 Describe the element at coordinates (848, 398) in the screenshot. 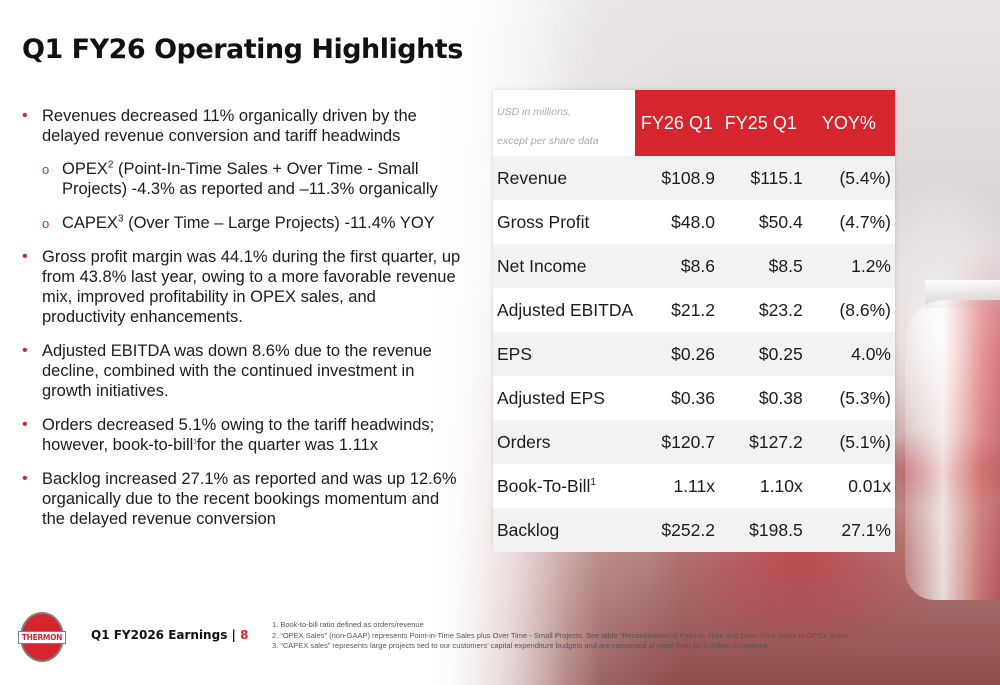

I see `yoy-value: (5.3%)` at that location.